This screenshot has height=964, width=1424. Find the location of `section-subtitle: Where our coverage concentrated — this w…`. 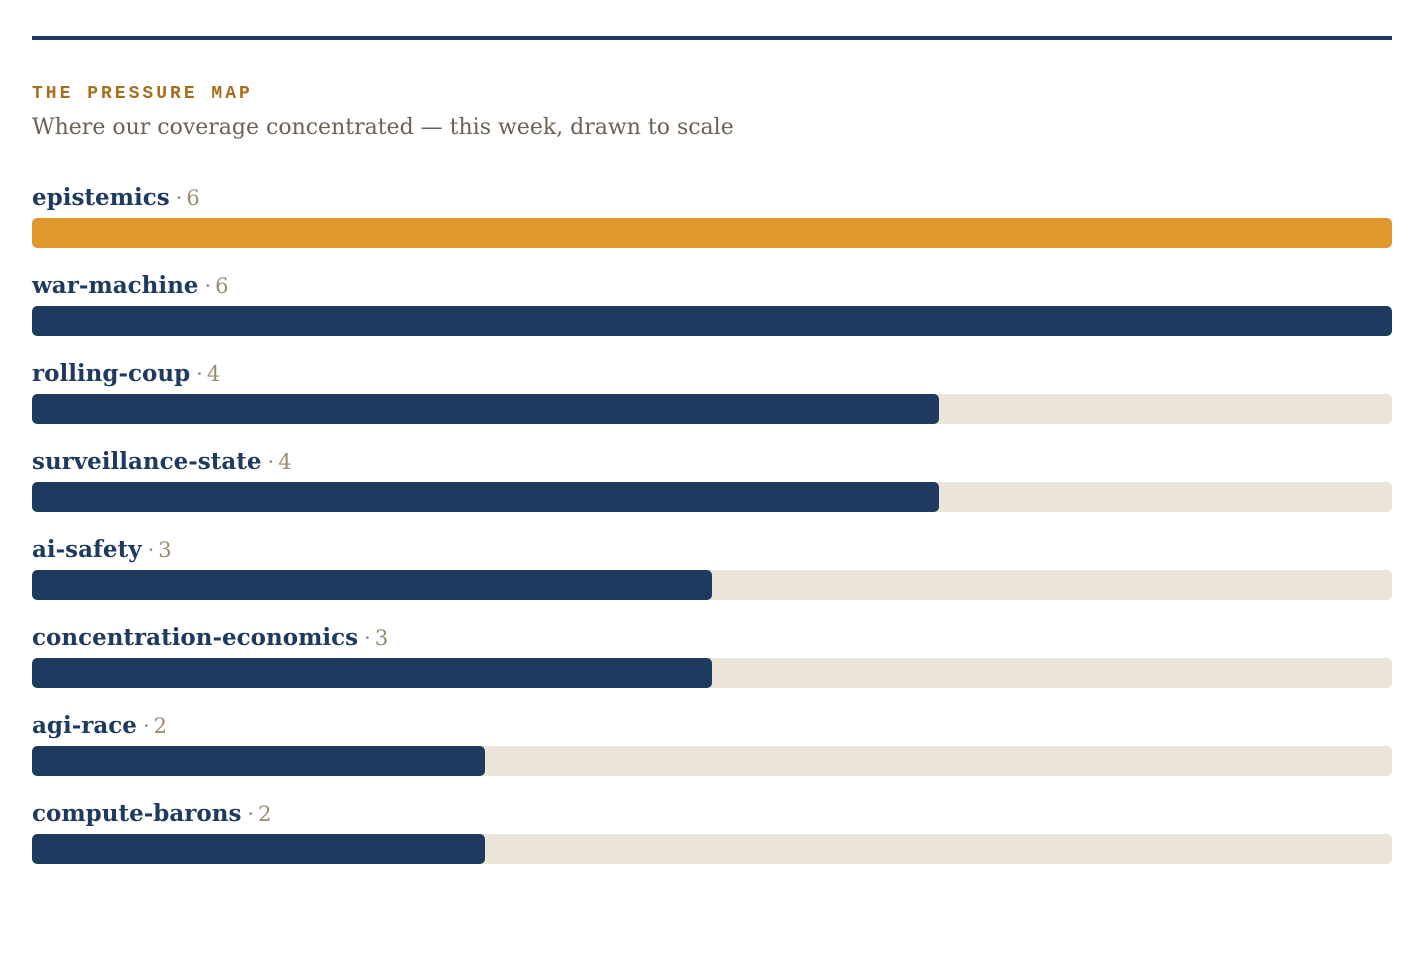

section-subtitle: Where our coverage concentrated — this w… is located at coordinates (383, 127).